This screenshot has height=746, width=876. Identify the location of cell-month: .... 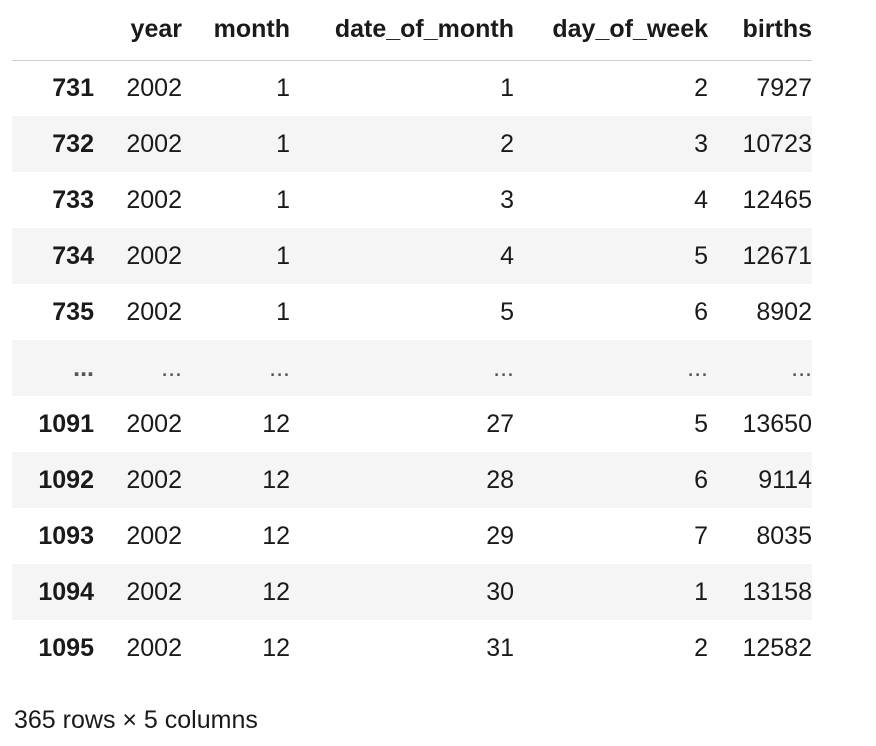
(279, 367).